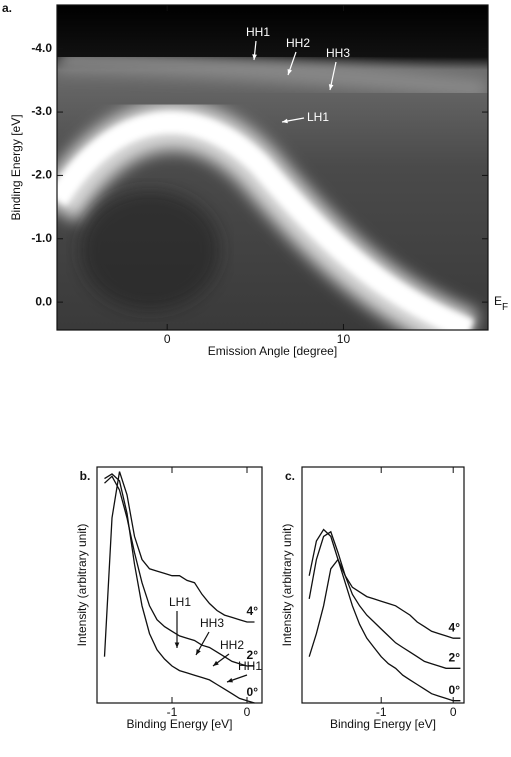 This screenshot has width=511, height=757. I want to click on y-tick-label: -4.0, so click(41, 48).